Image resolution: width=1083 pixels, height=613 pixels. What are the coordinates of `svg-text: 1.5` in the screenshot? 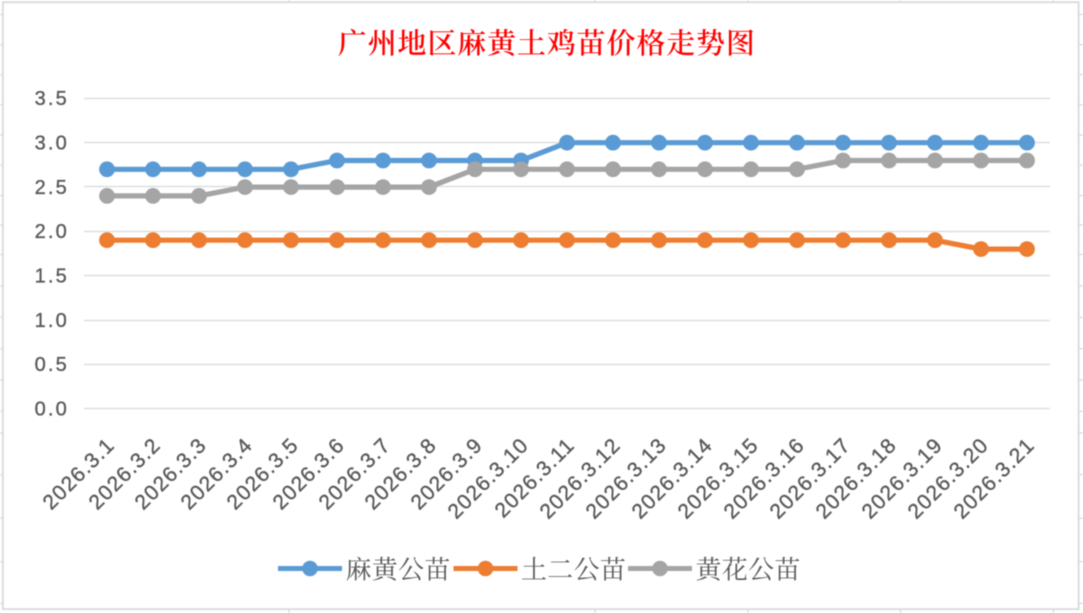 It's located at (52, 277).